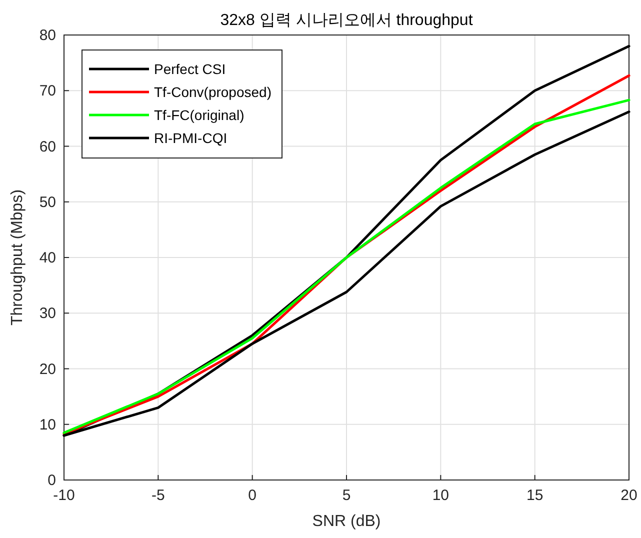 This screenshot has height=538, width=641. Describe the element at coordinates (47, 425) in the screenshot. I see `y-tick-label: 10` at that location.